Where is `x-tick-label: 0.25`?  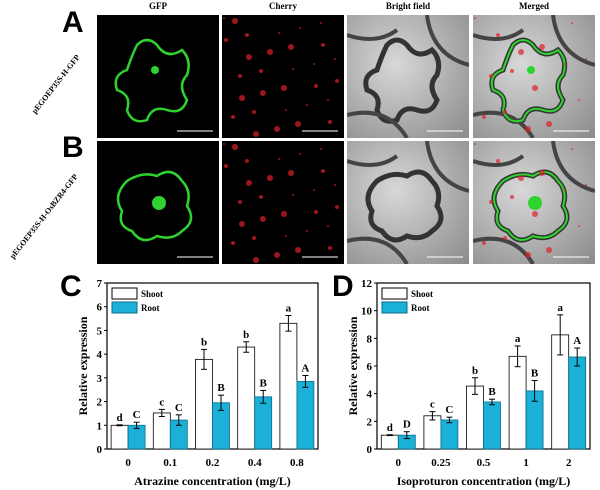
x-tick-label: 0.25 is located at coordinates (441, 463).